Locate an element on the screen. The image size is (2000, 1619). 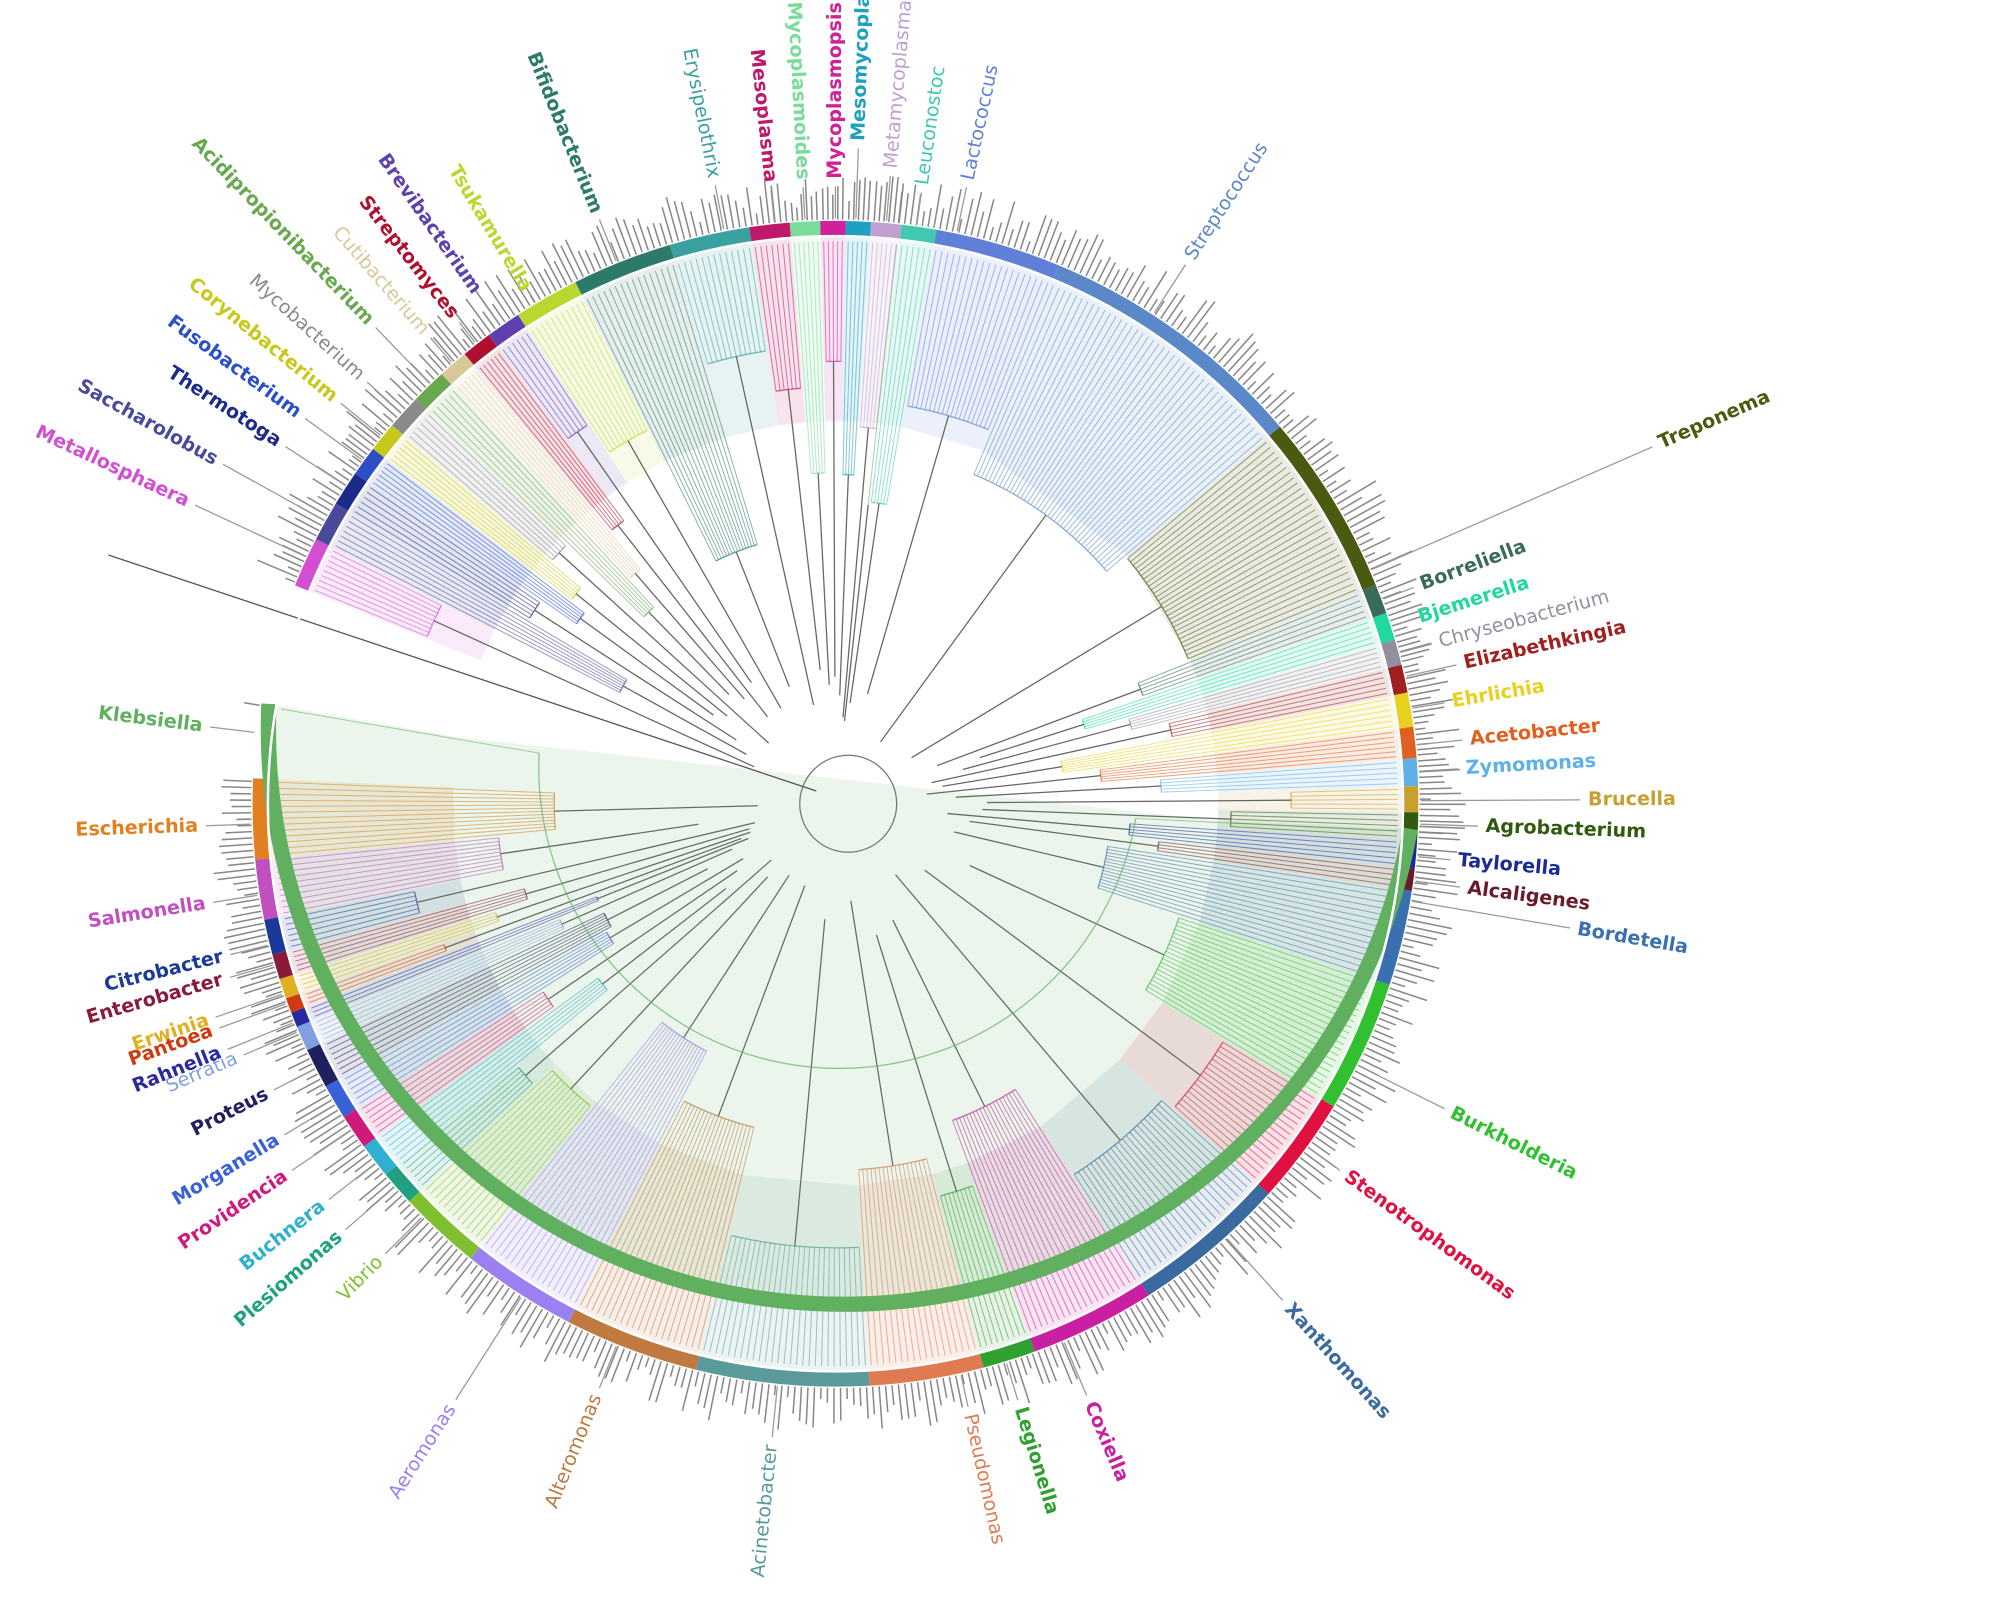
genus-label: Streptococcus is located at coordinates (1225, 201).